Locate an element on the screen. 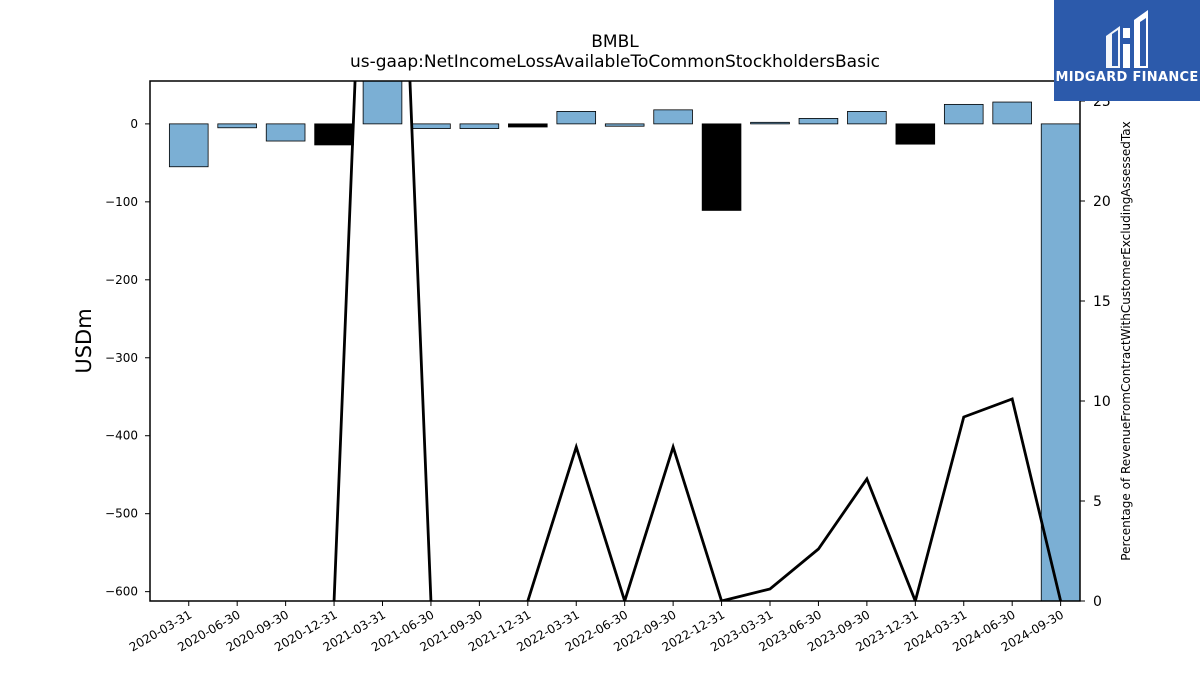 This screenshot has width=1200, height=675. y-tick-label: −100 is located at coordinates (121, 202).